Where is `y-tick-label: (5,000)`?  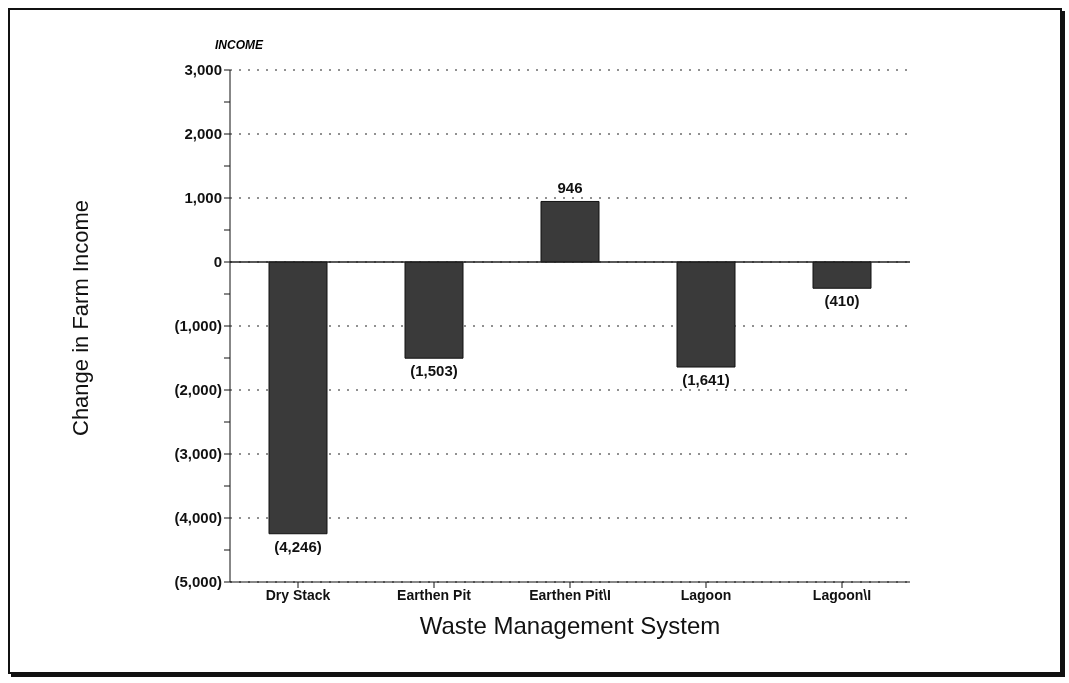 y-tick-label: (5,000) is located at coordinates (198, 582).